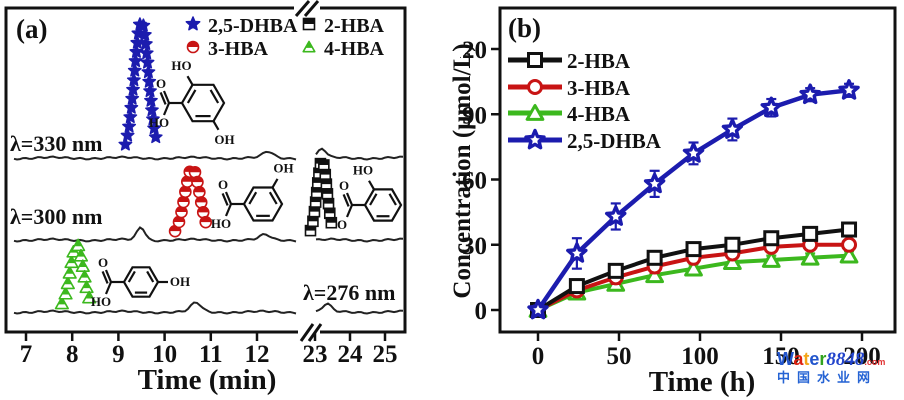 The width and height of the screenshot is (904, 400). I want to click on x-tick-label: 12, so click(257, 354).